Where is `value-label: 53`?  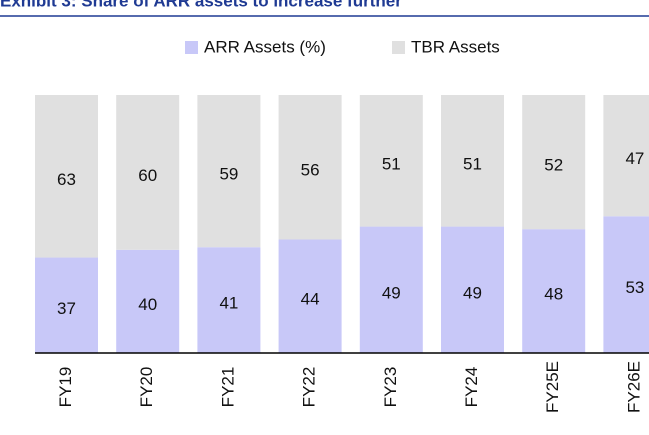 value-label: 53 is located at coordinates (634, 287).